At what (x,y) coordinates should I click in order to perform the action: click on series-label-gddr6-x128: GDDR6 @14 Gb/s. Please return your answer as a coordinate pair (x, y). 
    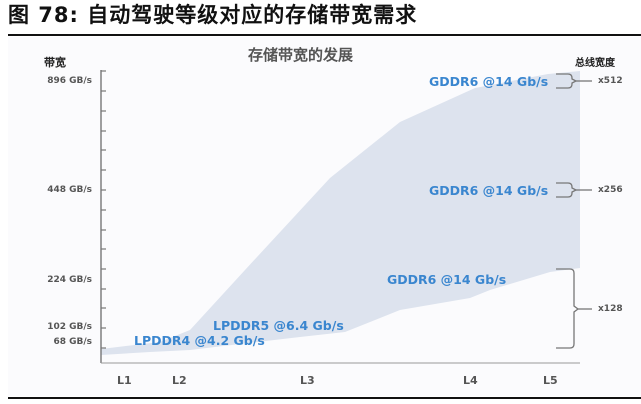
    Looking at the image, I should click on (447, 279).